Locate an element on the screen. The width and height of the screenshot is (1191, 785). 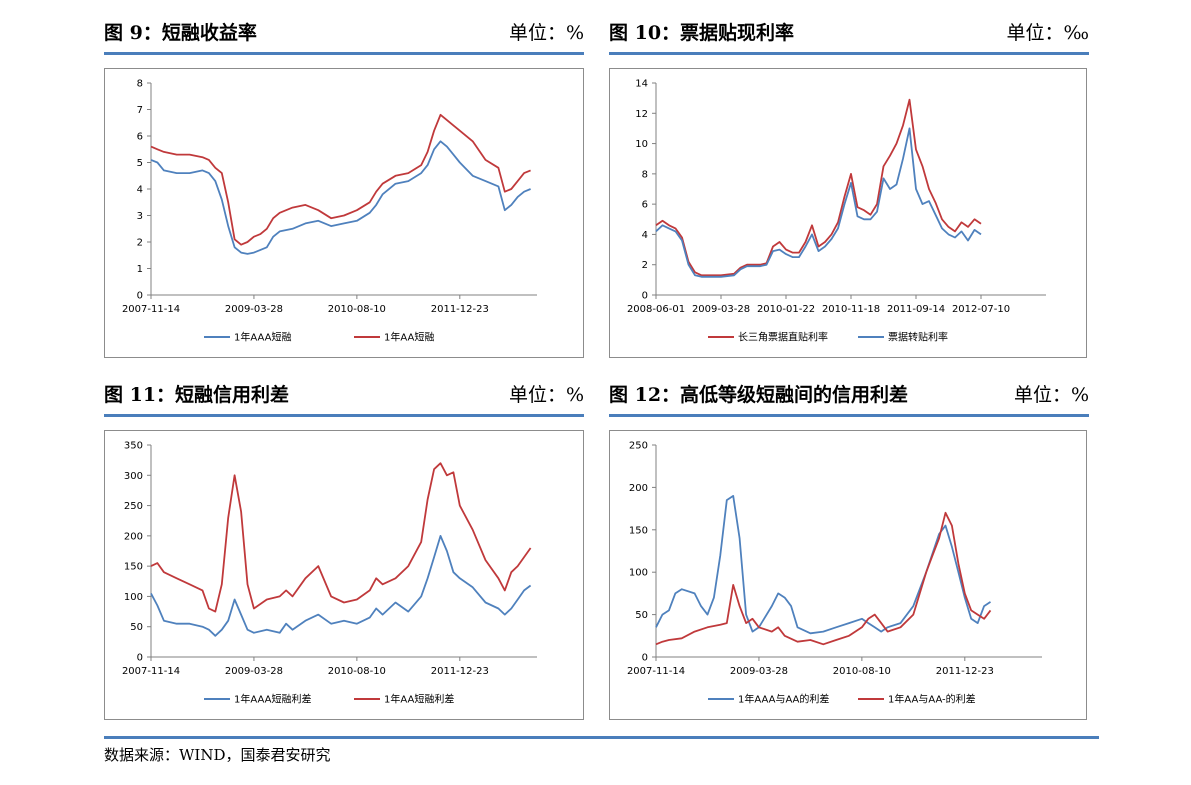
chart-title: 图 12：高低等级短融间的信用利差 is located at coordinates (759, 395).